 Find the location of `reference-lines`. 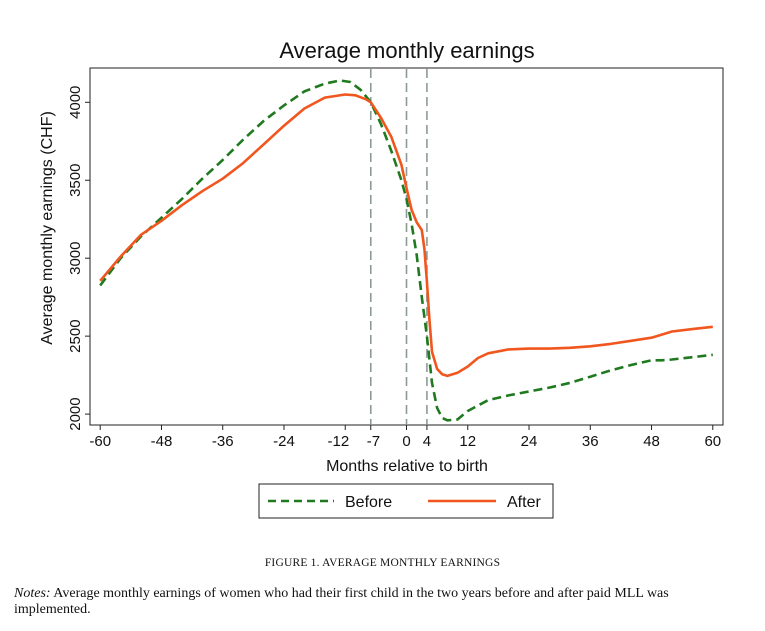

reference-lines is located at coordinates (398, 246).